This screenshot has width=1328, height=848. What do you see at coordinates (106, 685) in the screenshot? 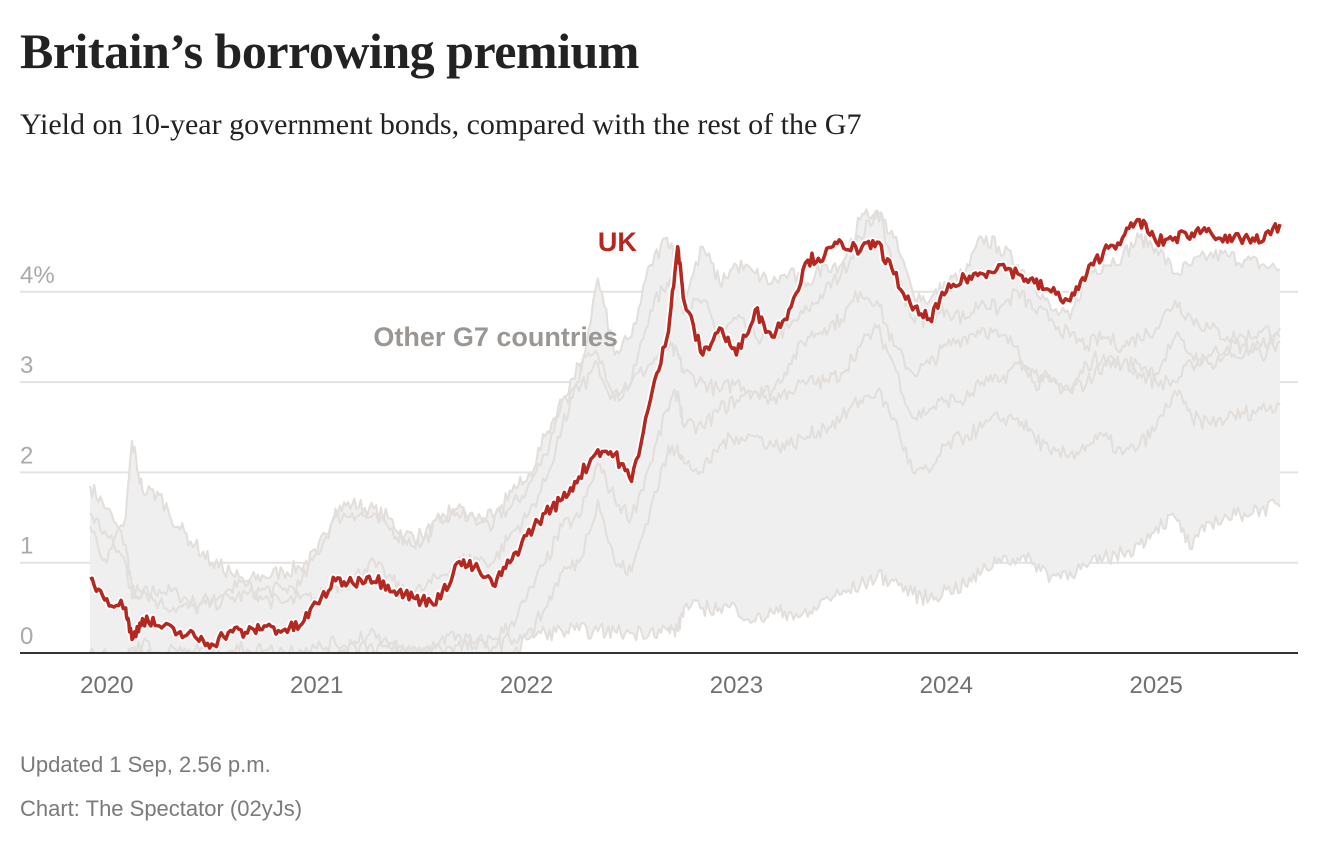
I see `x-tick-label: 2020` at bounding box center [106, 685].